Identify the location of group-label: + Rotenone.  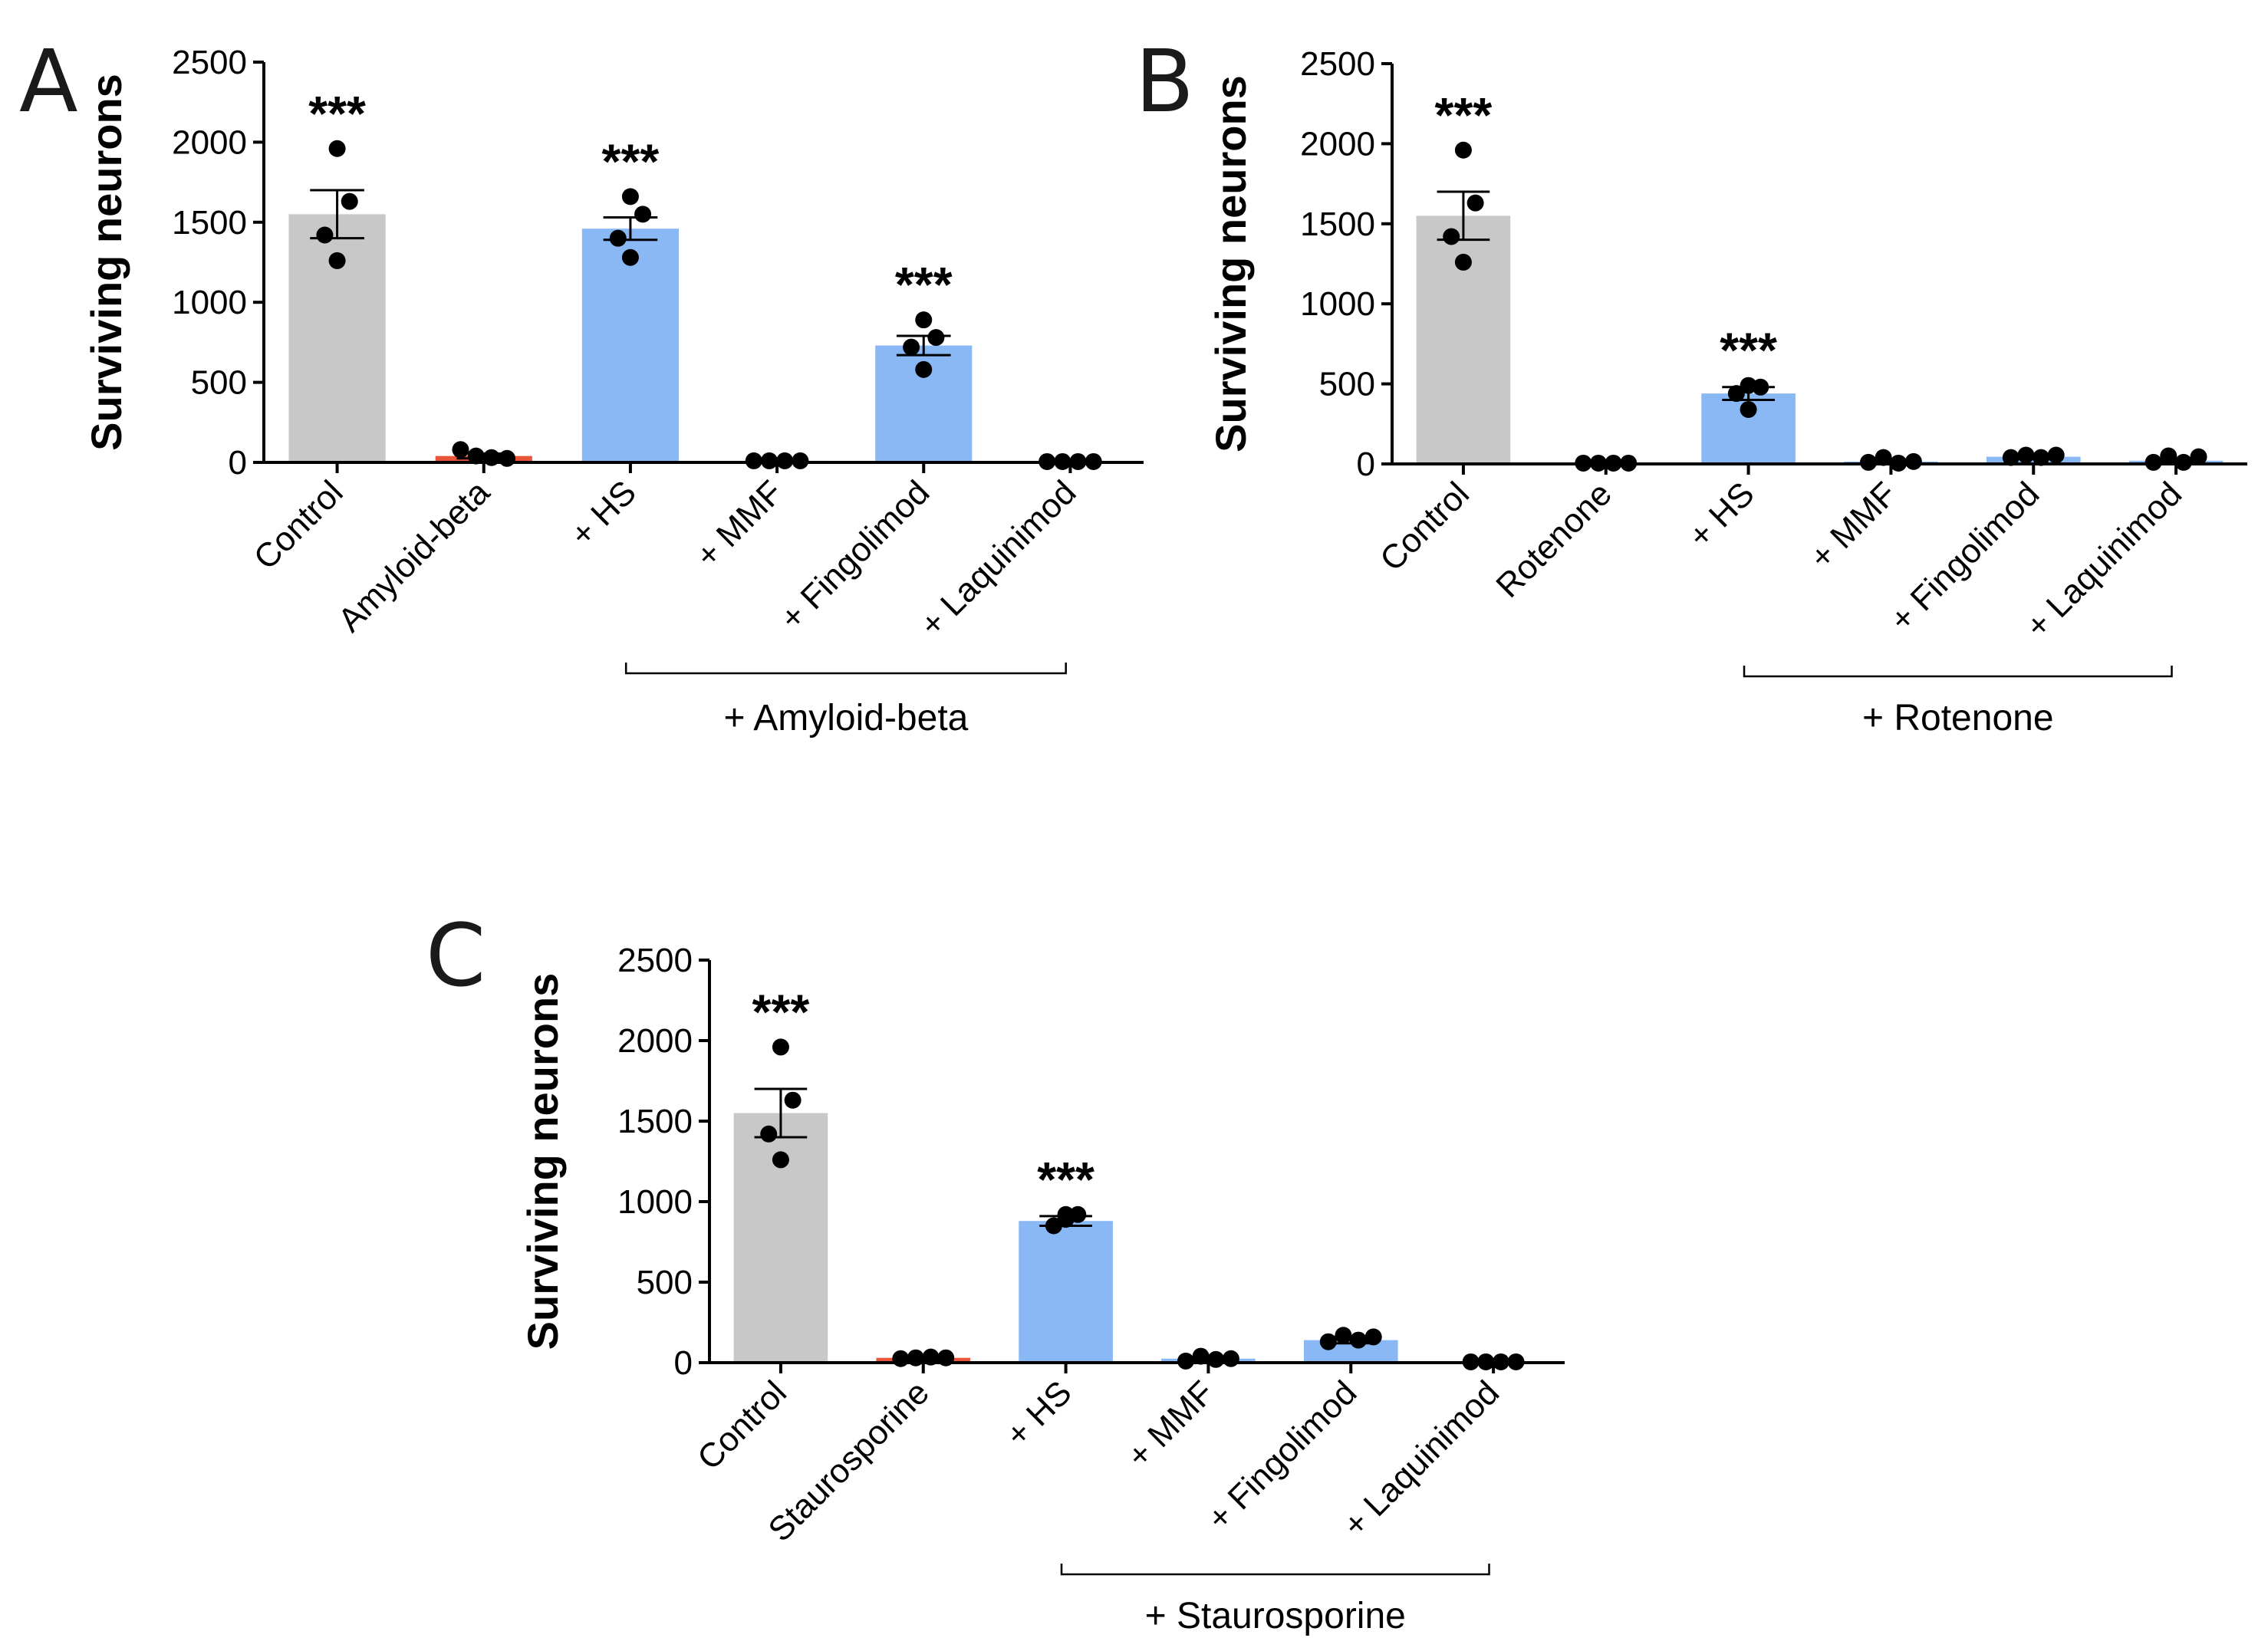
(1958, 718).